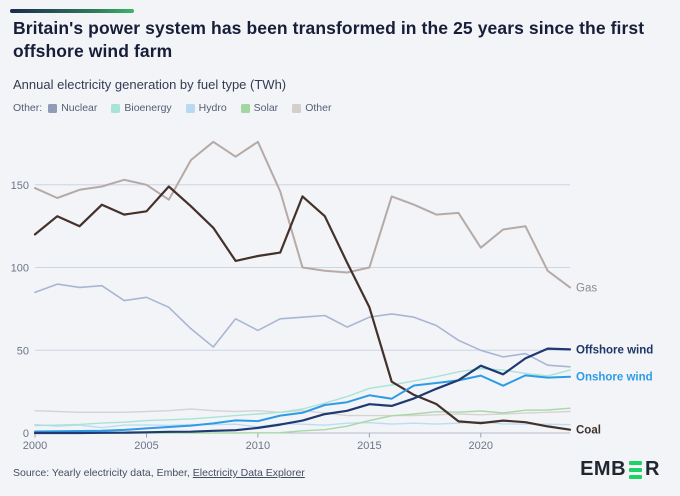  What do you see at coordinates (302, 403) in the screenshot?
I see `series-line-onshore_wind` at bounding box center [302, 403].